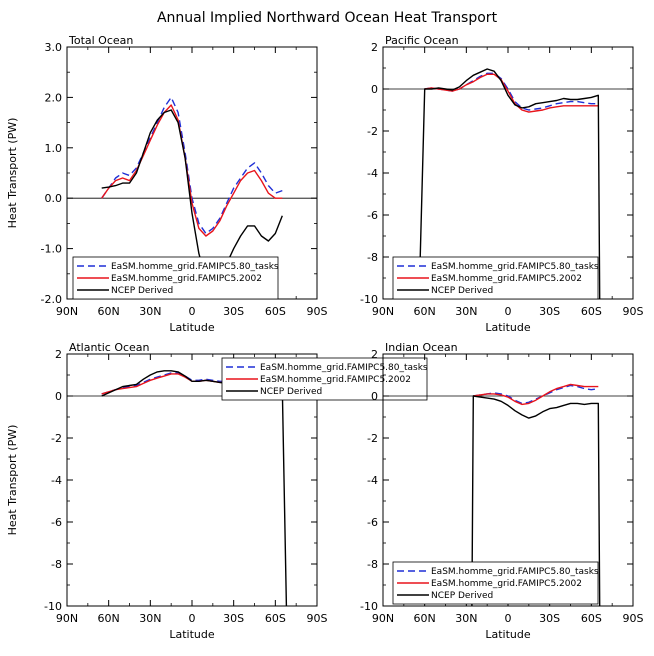 The width and height of the screenshot is (654, 656). What do you see at coordinates (54, 148) in the screenshot?
I see `y-tick-label: 1.0` at bounding box center [54, 148].